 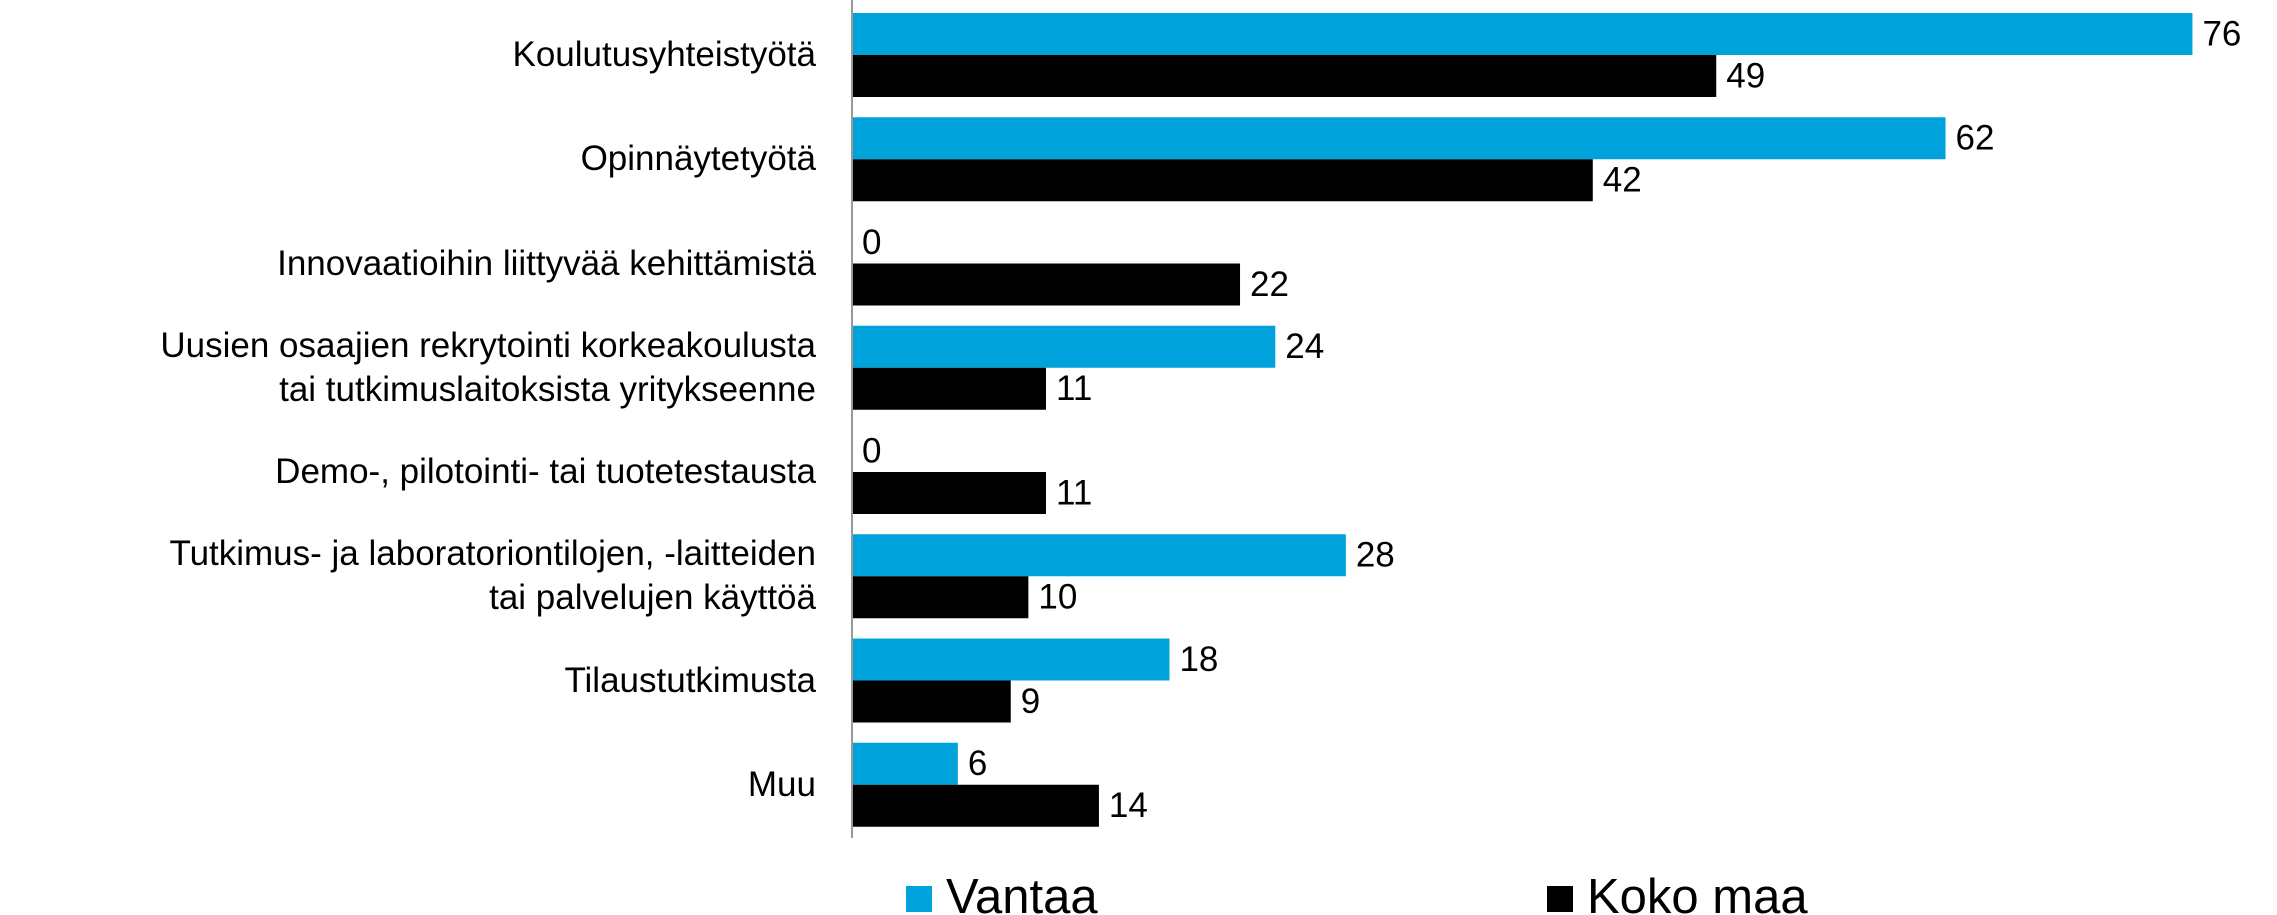 I want to click on category-label: Muu, so click(x=781, y=784).